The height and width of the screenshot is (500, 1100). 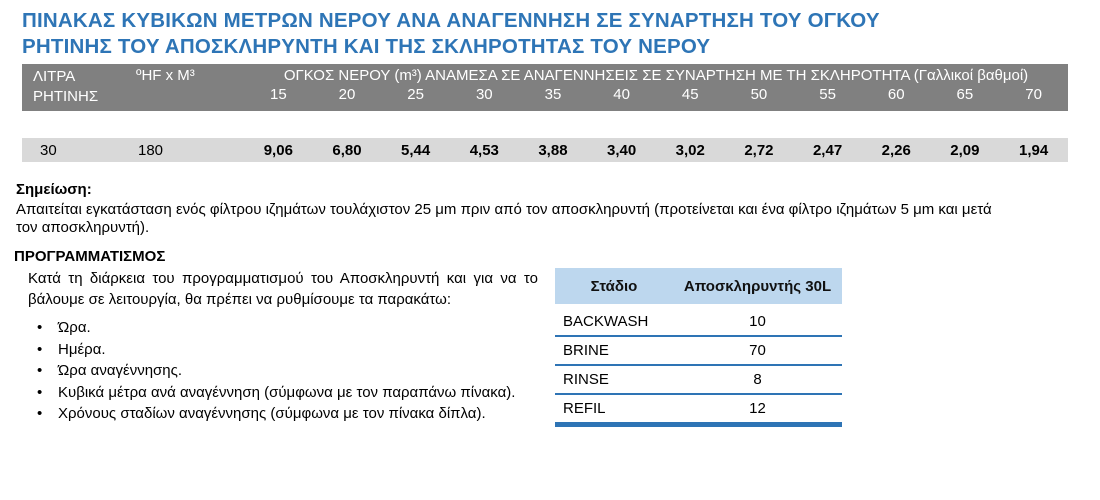 I want to click on hardness-degree-cell: 30, so click(x=484, y=98).